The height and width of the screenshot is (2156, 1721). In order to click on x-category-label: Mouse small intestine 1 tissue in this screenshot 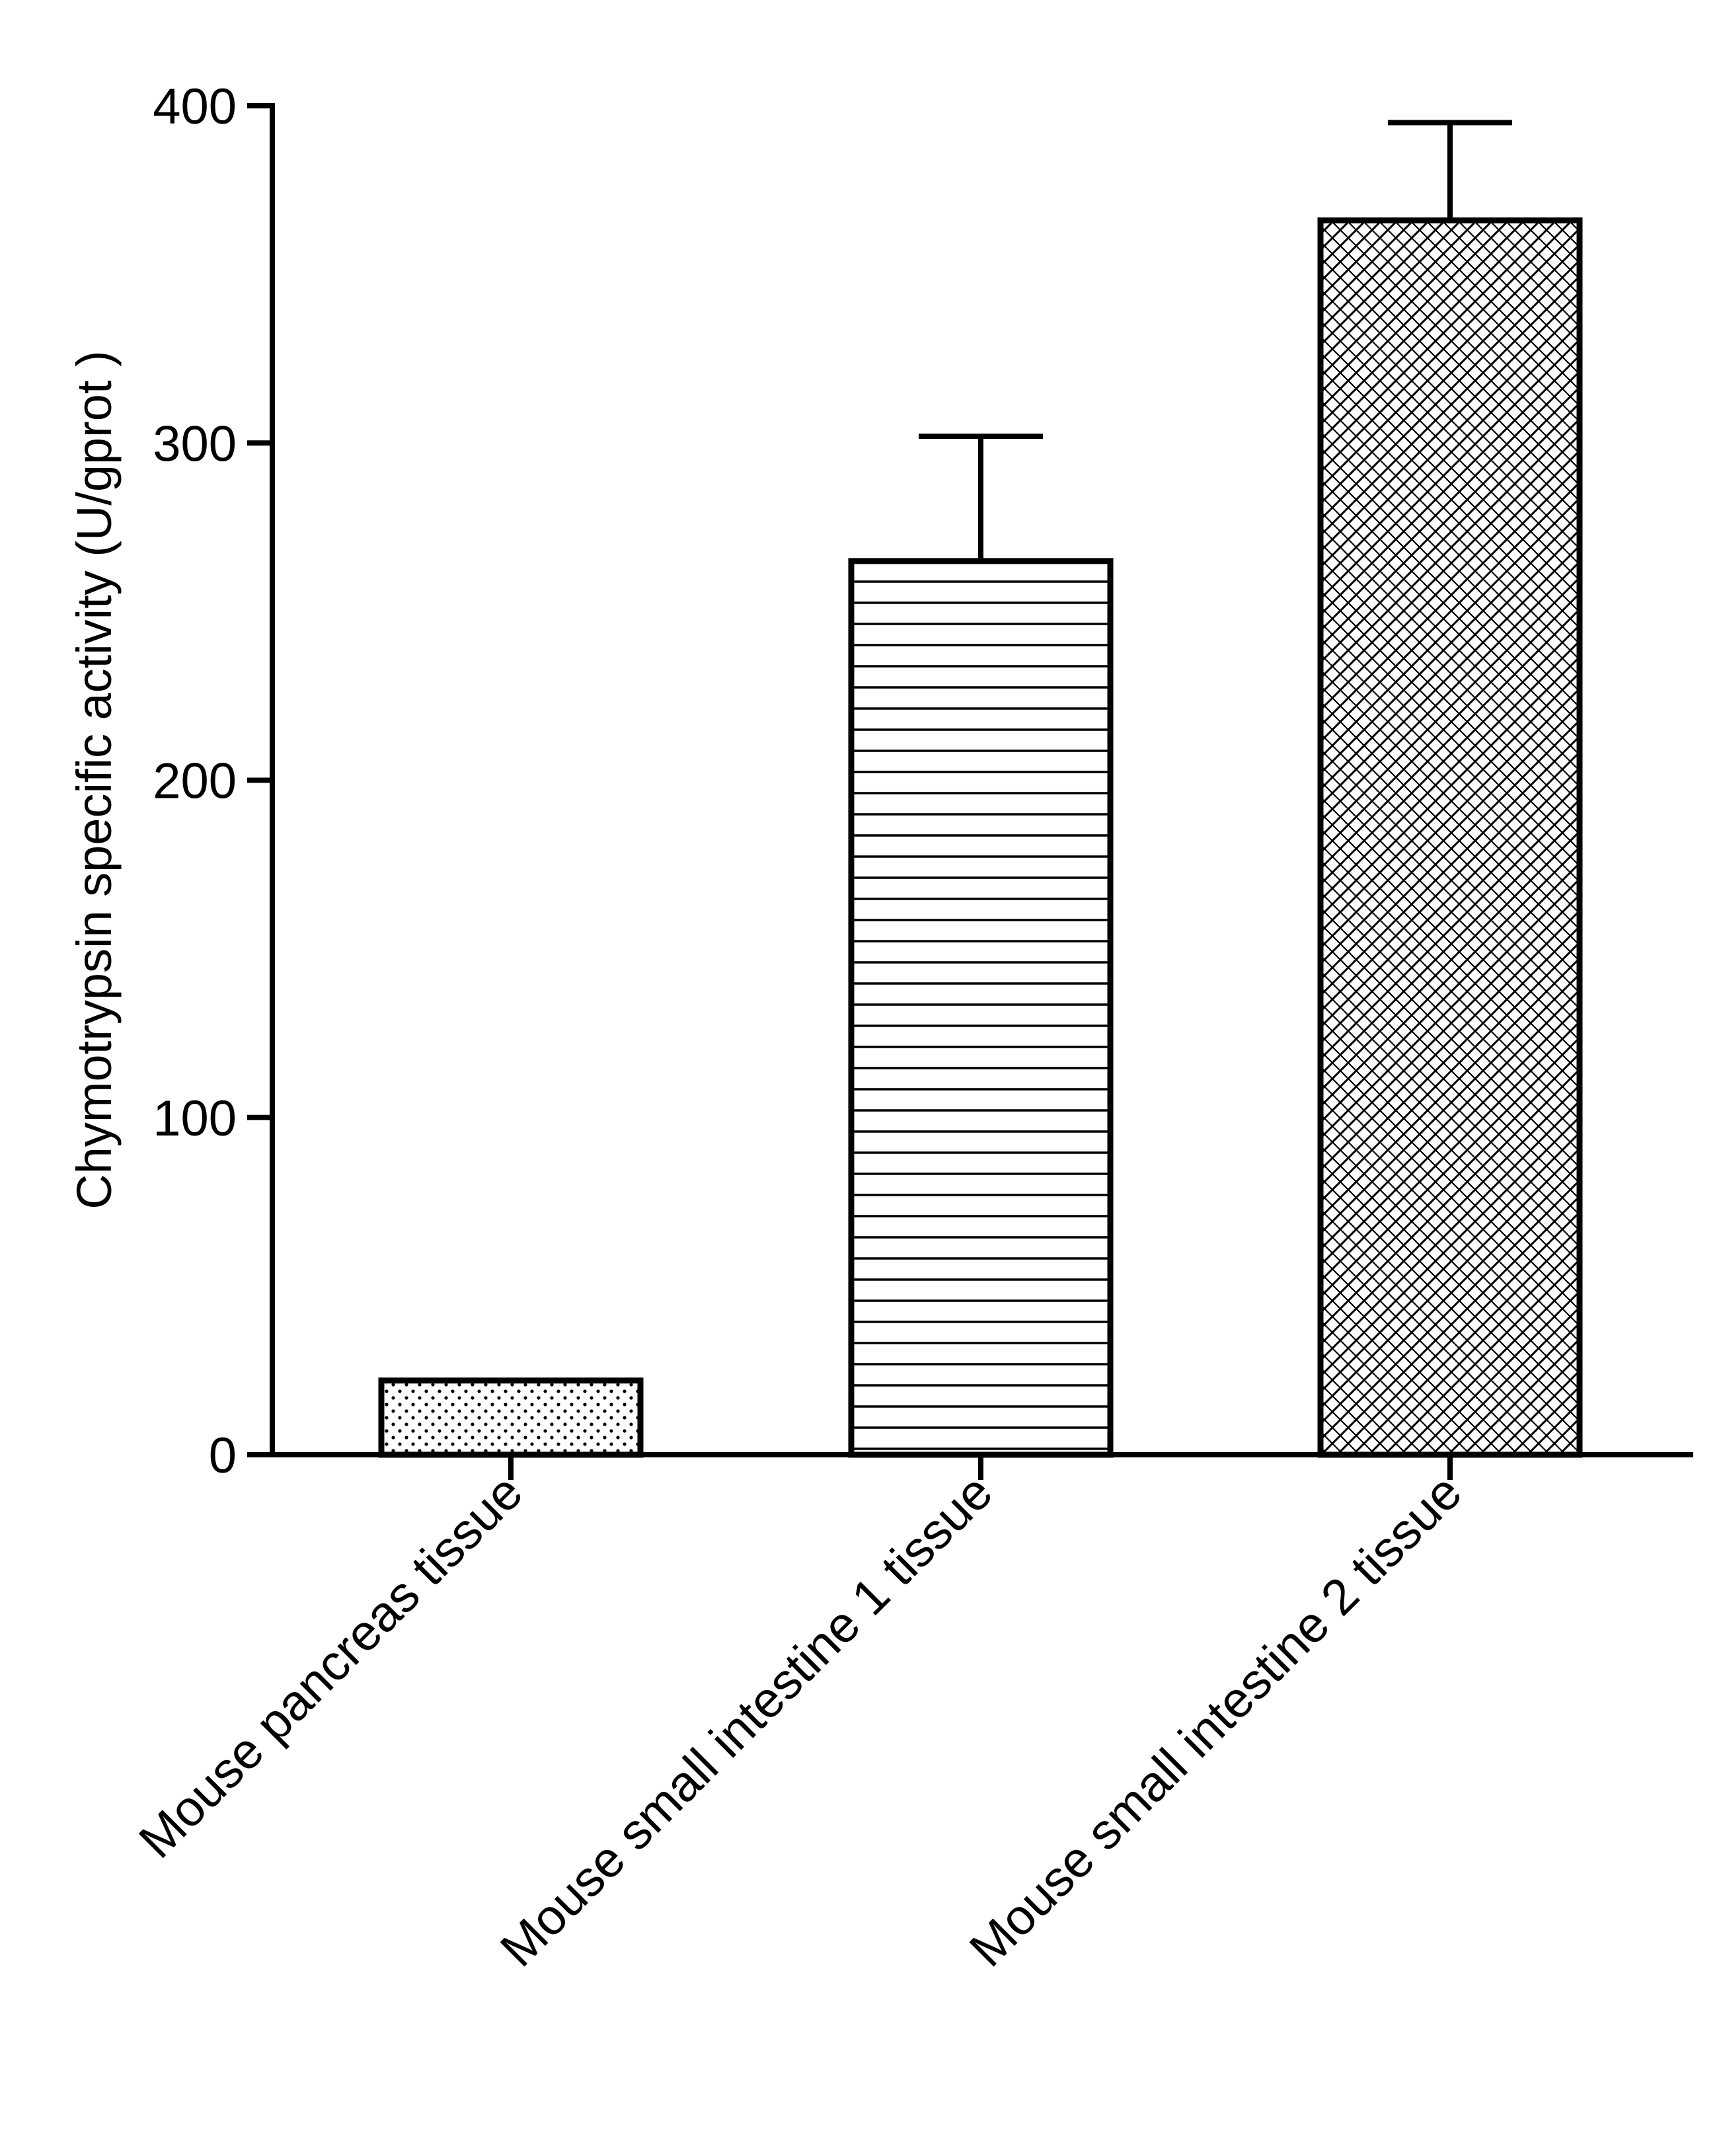, I will do `click(746, 1721)`.